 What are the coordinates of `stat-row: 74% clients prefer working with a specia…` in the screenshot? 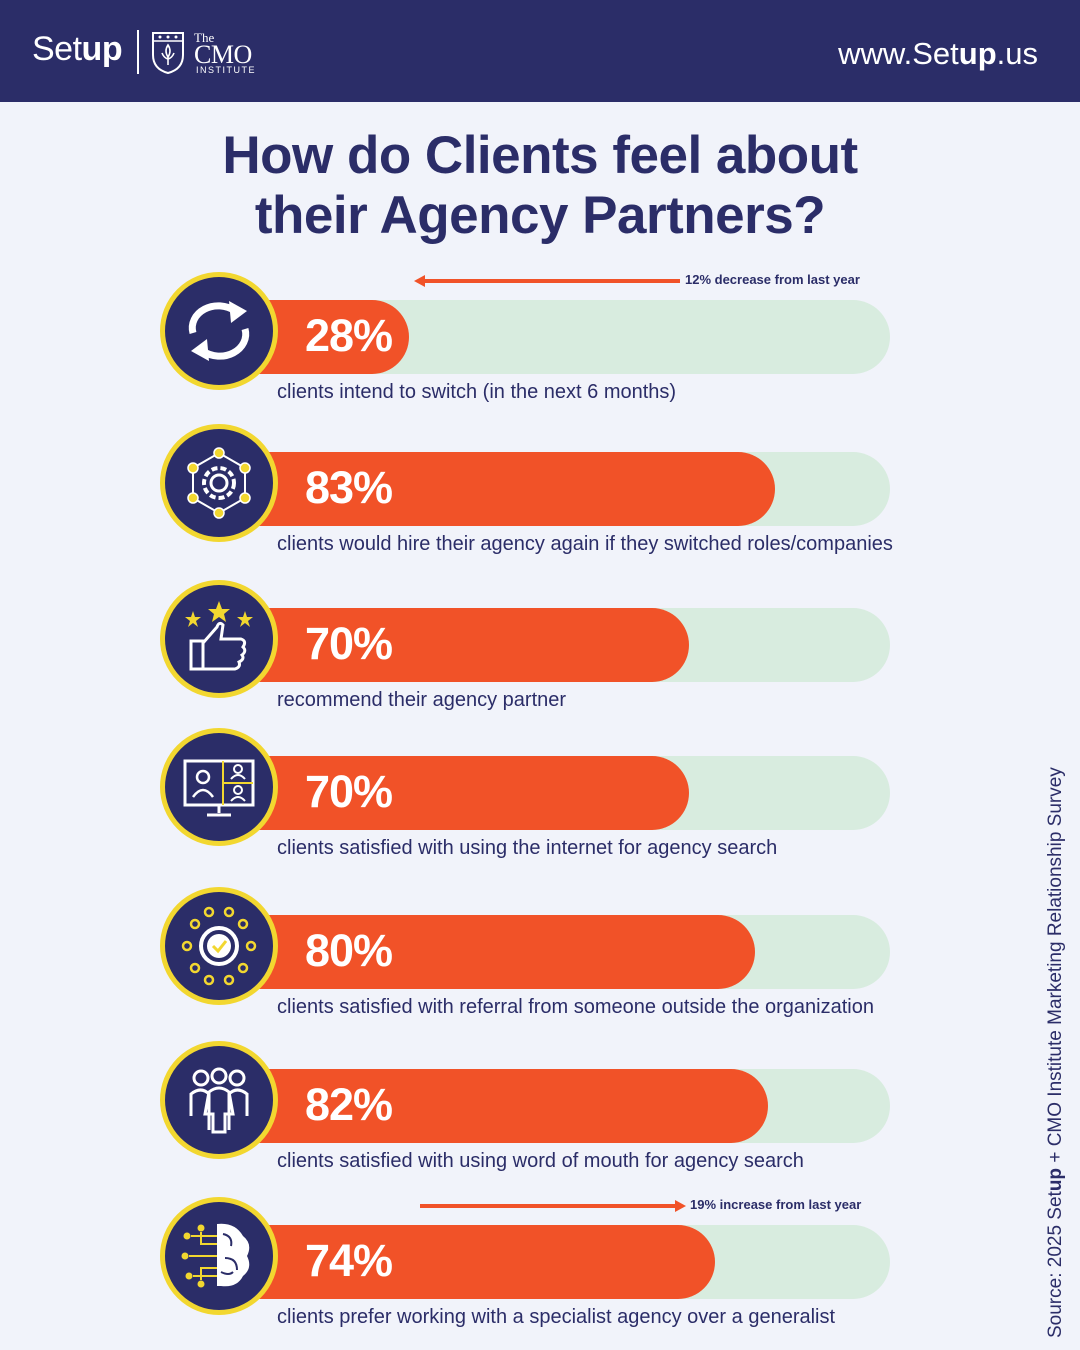 It's located at (540, 1267).